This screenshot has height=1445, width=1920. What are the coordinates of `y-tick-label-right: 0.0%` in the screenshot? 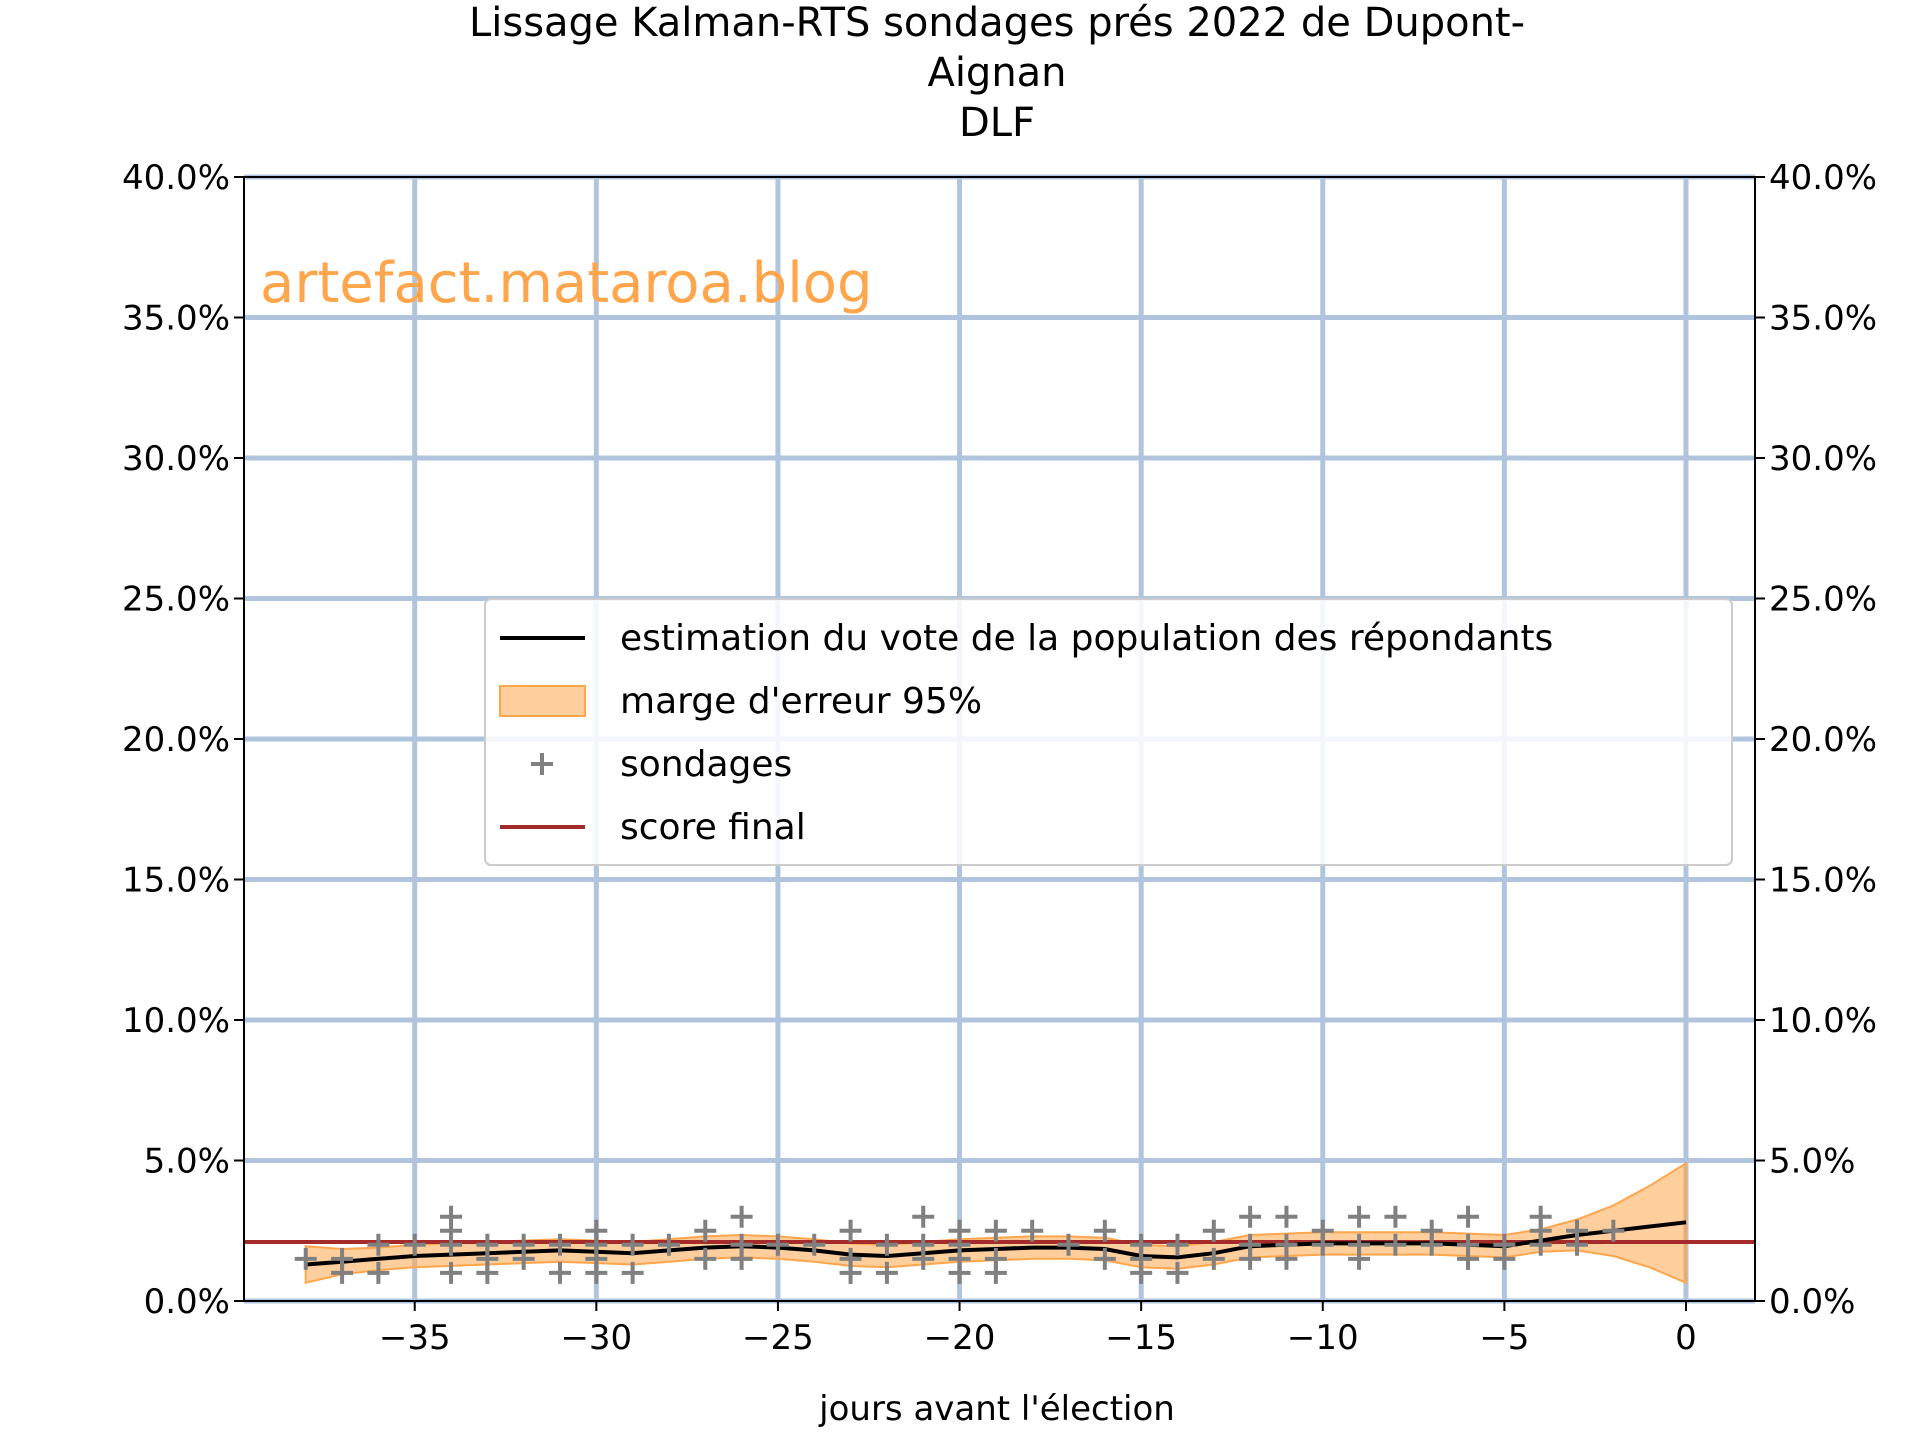 It's located at (1812, 1302).